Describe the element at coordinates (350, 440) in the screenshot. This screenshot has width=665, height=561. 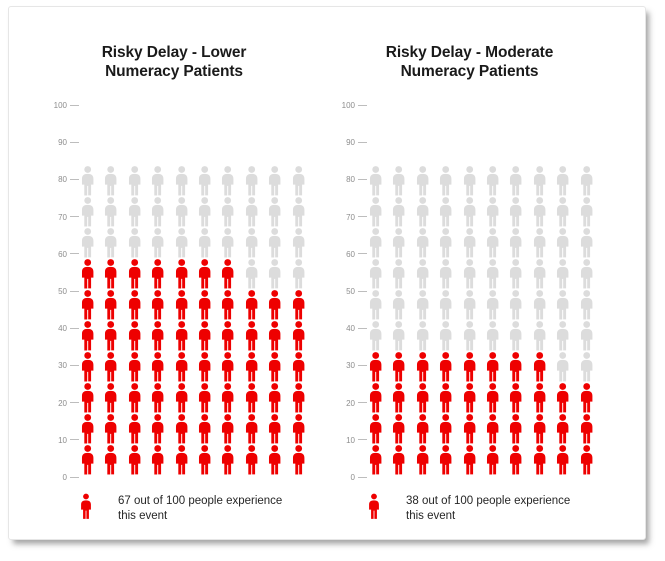
I see `y-axis-tick-label: 10` at that location.